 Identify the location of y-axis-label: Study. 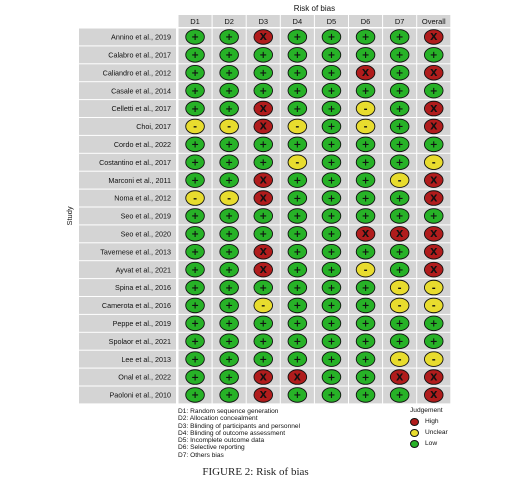
(69, 215).